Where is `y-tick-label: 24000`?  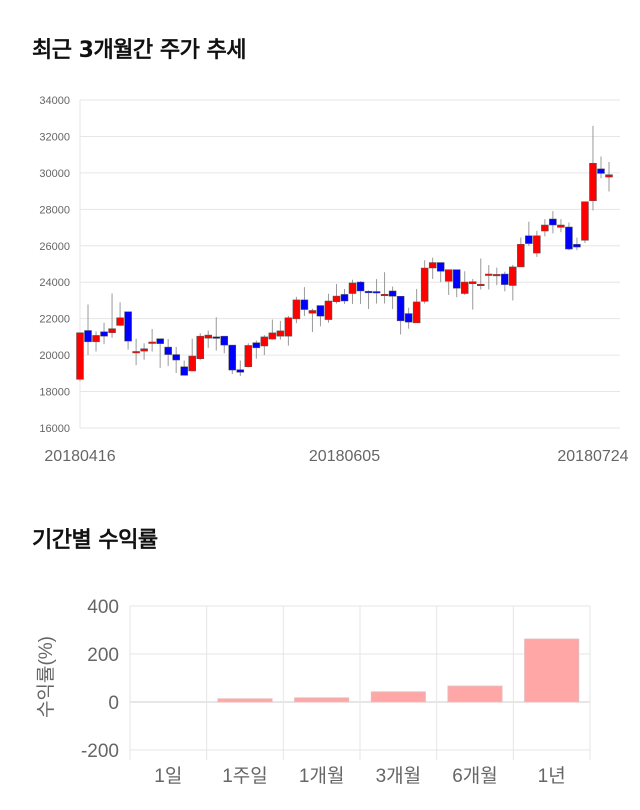
y-tick-label: 24000 is located at coordinates (54, 283).